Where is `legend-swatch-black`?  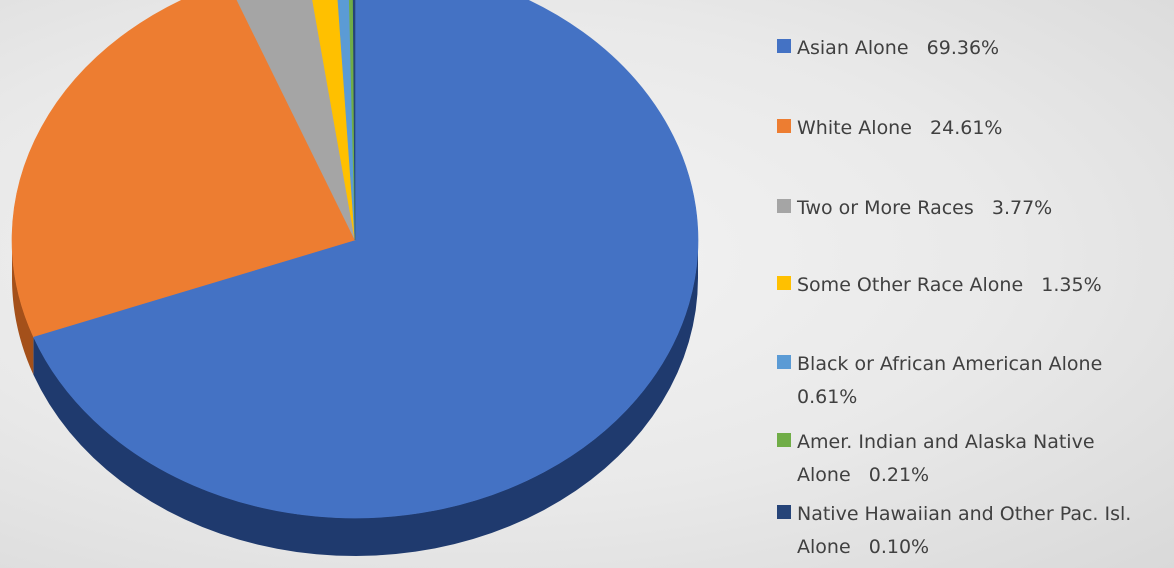
legend-swatch-black is located at coordinates (784, 362).